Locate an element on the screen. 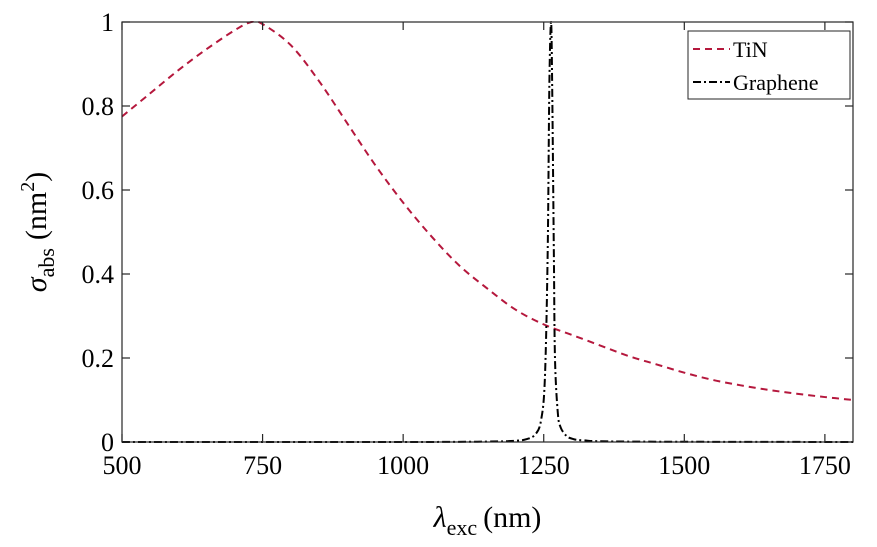 This screenshot has height=547, width=877. legend-box is located at coordinates (769, 65).